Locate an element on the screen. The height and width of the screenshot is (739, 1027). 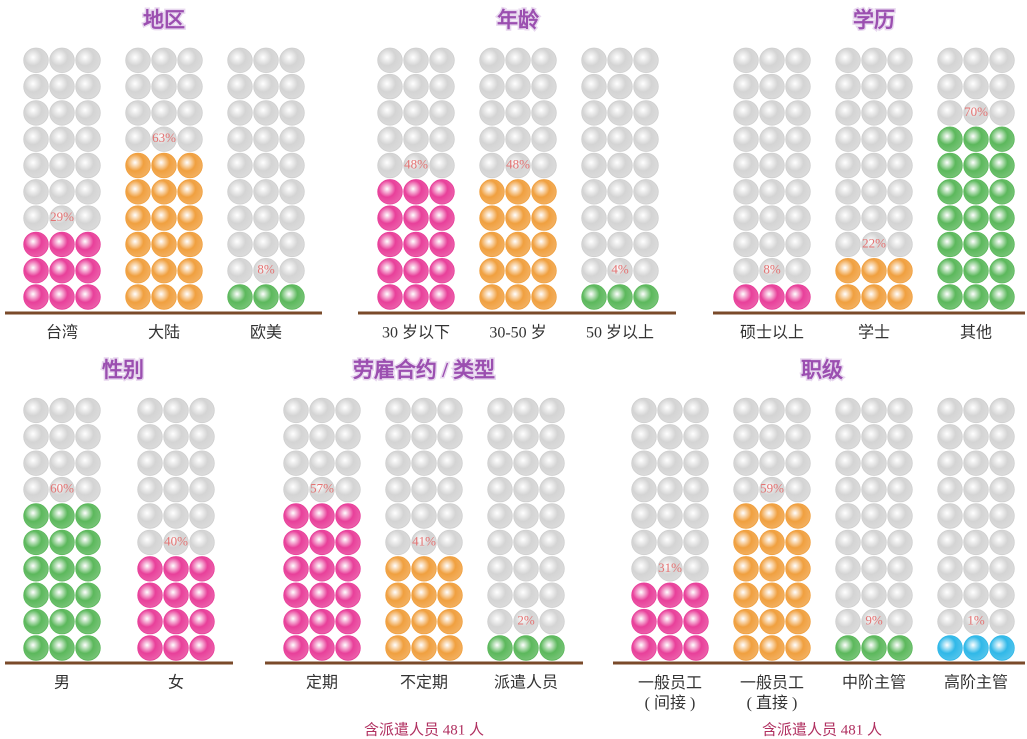
value-label: 22% is located at coordinates (874, 242).